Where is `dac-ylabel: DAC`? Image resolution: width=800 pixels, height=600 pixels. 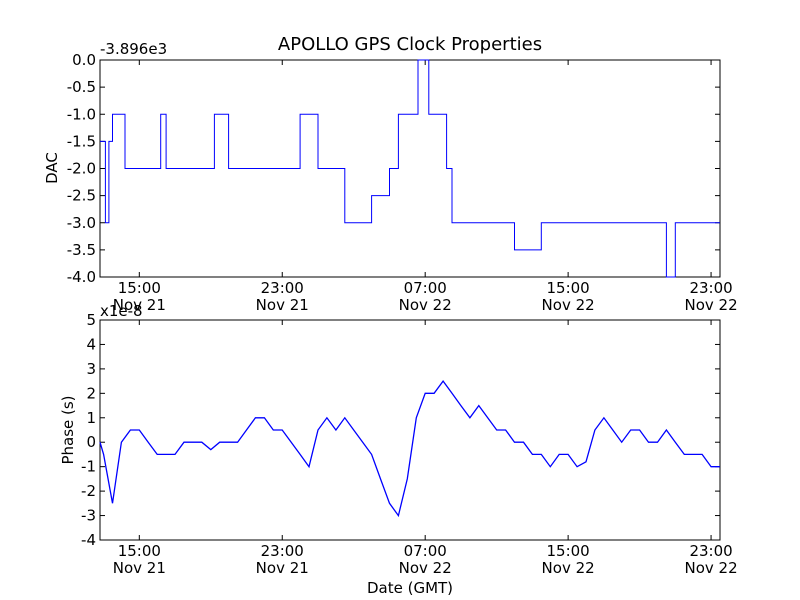 dac-ylabel: DAC is located at coordinates (52, 168).